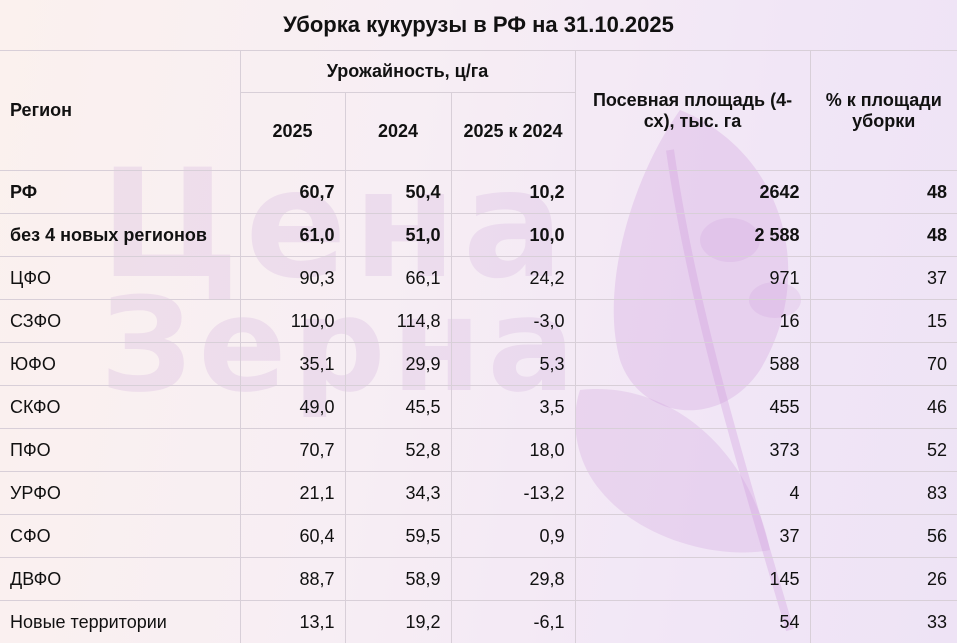 Image resolution: width=957 pixels, height=643 pixels. I want to click on cell-yield-2025: 13,1, so click(292, 621).